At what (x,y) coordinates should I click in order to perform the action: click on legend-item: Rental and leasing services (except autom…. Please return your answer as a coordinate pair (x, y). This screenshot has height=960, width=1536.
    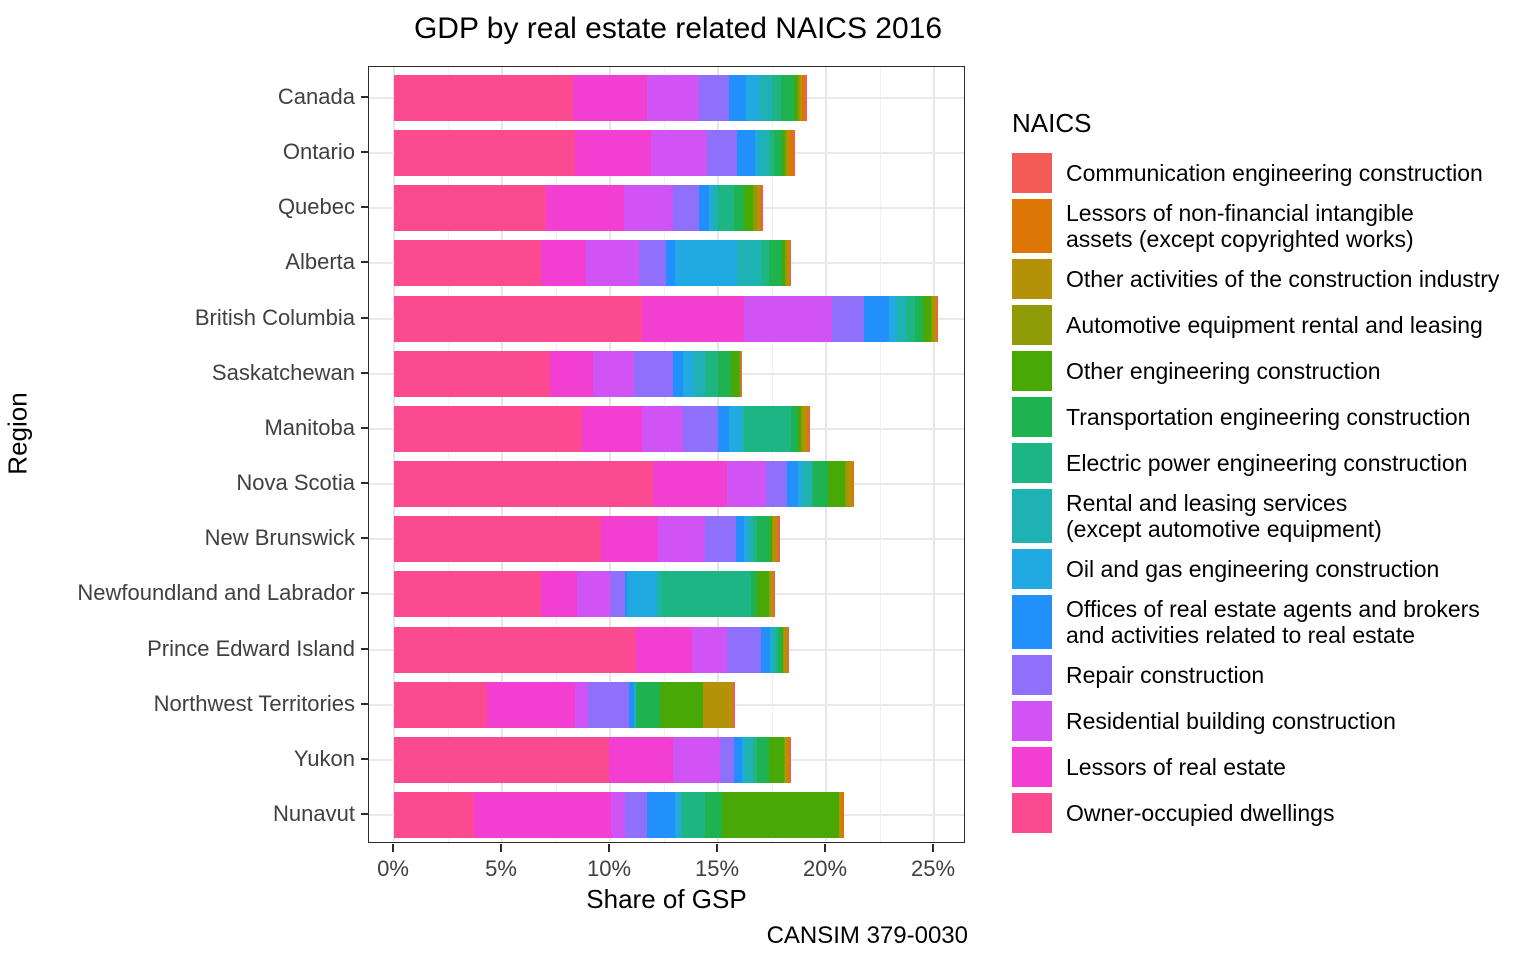
    Looking at the image, I should click on (1267, 516).